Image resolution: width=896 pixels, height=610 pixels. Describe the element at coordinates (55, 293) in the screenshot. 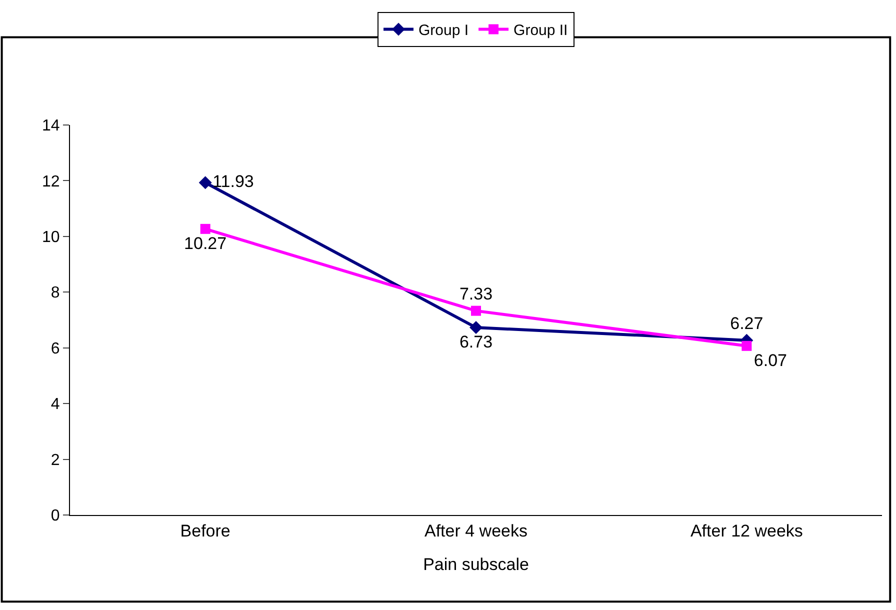

I see `y-tick-label: 8` at that location.